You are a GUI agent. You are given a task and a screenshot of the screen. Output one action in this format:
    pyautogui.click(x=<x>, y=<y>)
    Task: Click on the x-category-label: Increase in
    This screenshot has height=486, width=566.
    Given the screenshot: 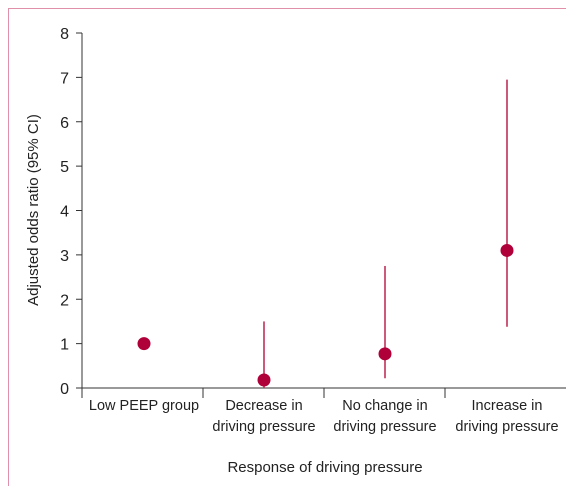 What is the action you would take?
    pyautogui.click(x=507, y=406)
    